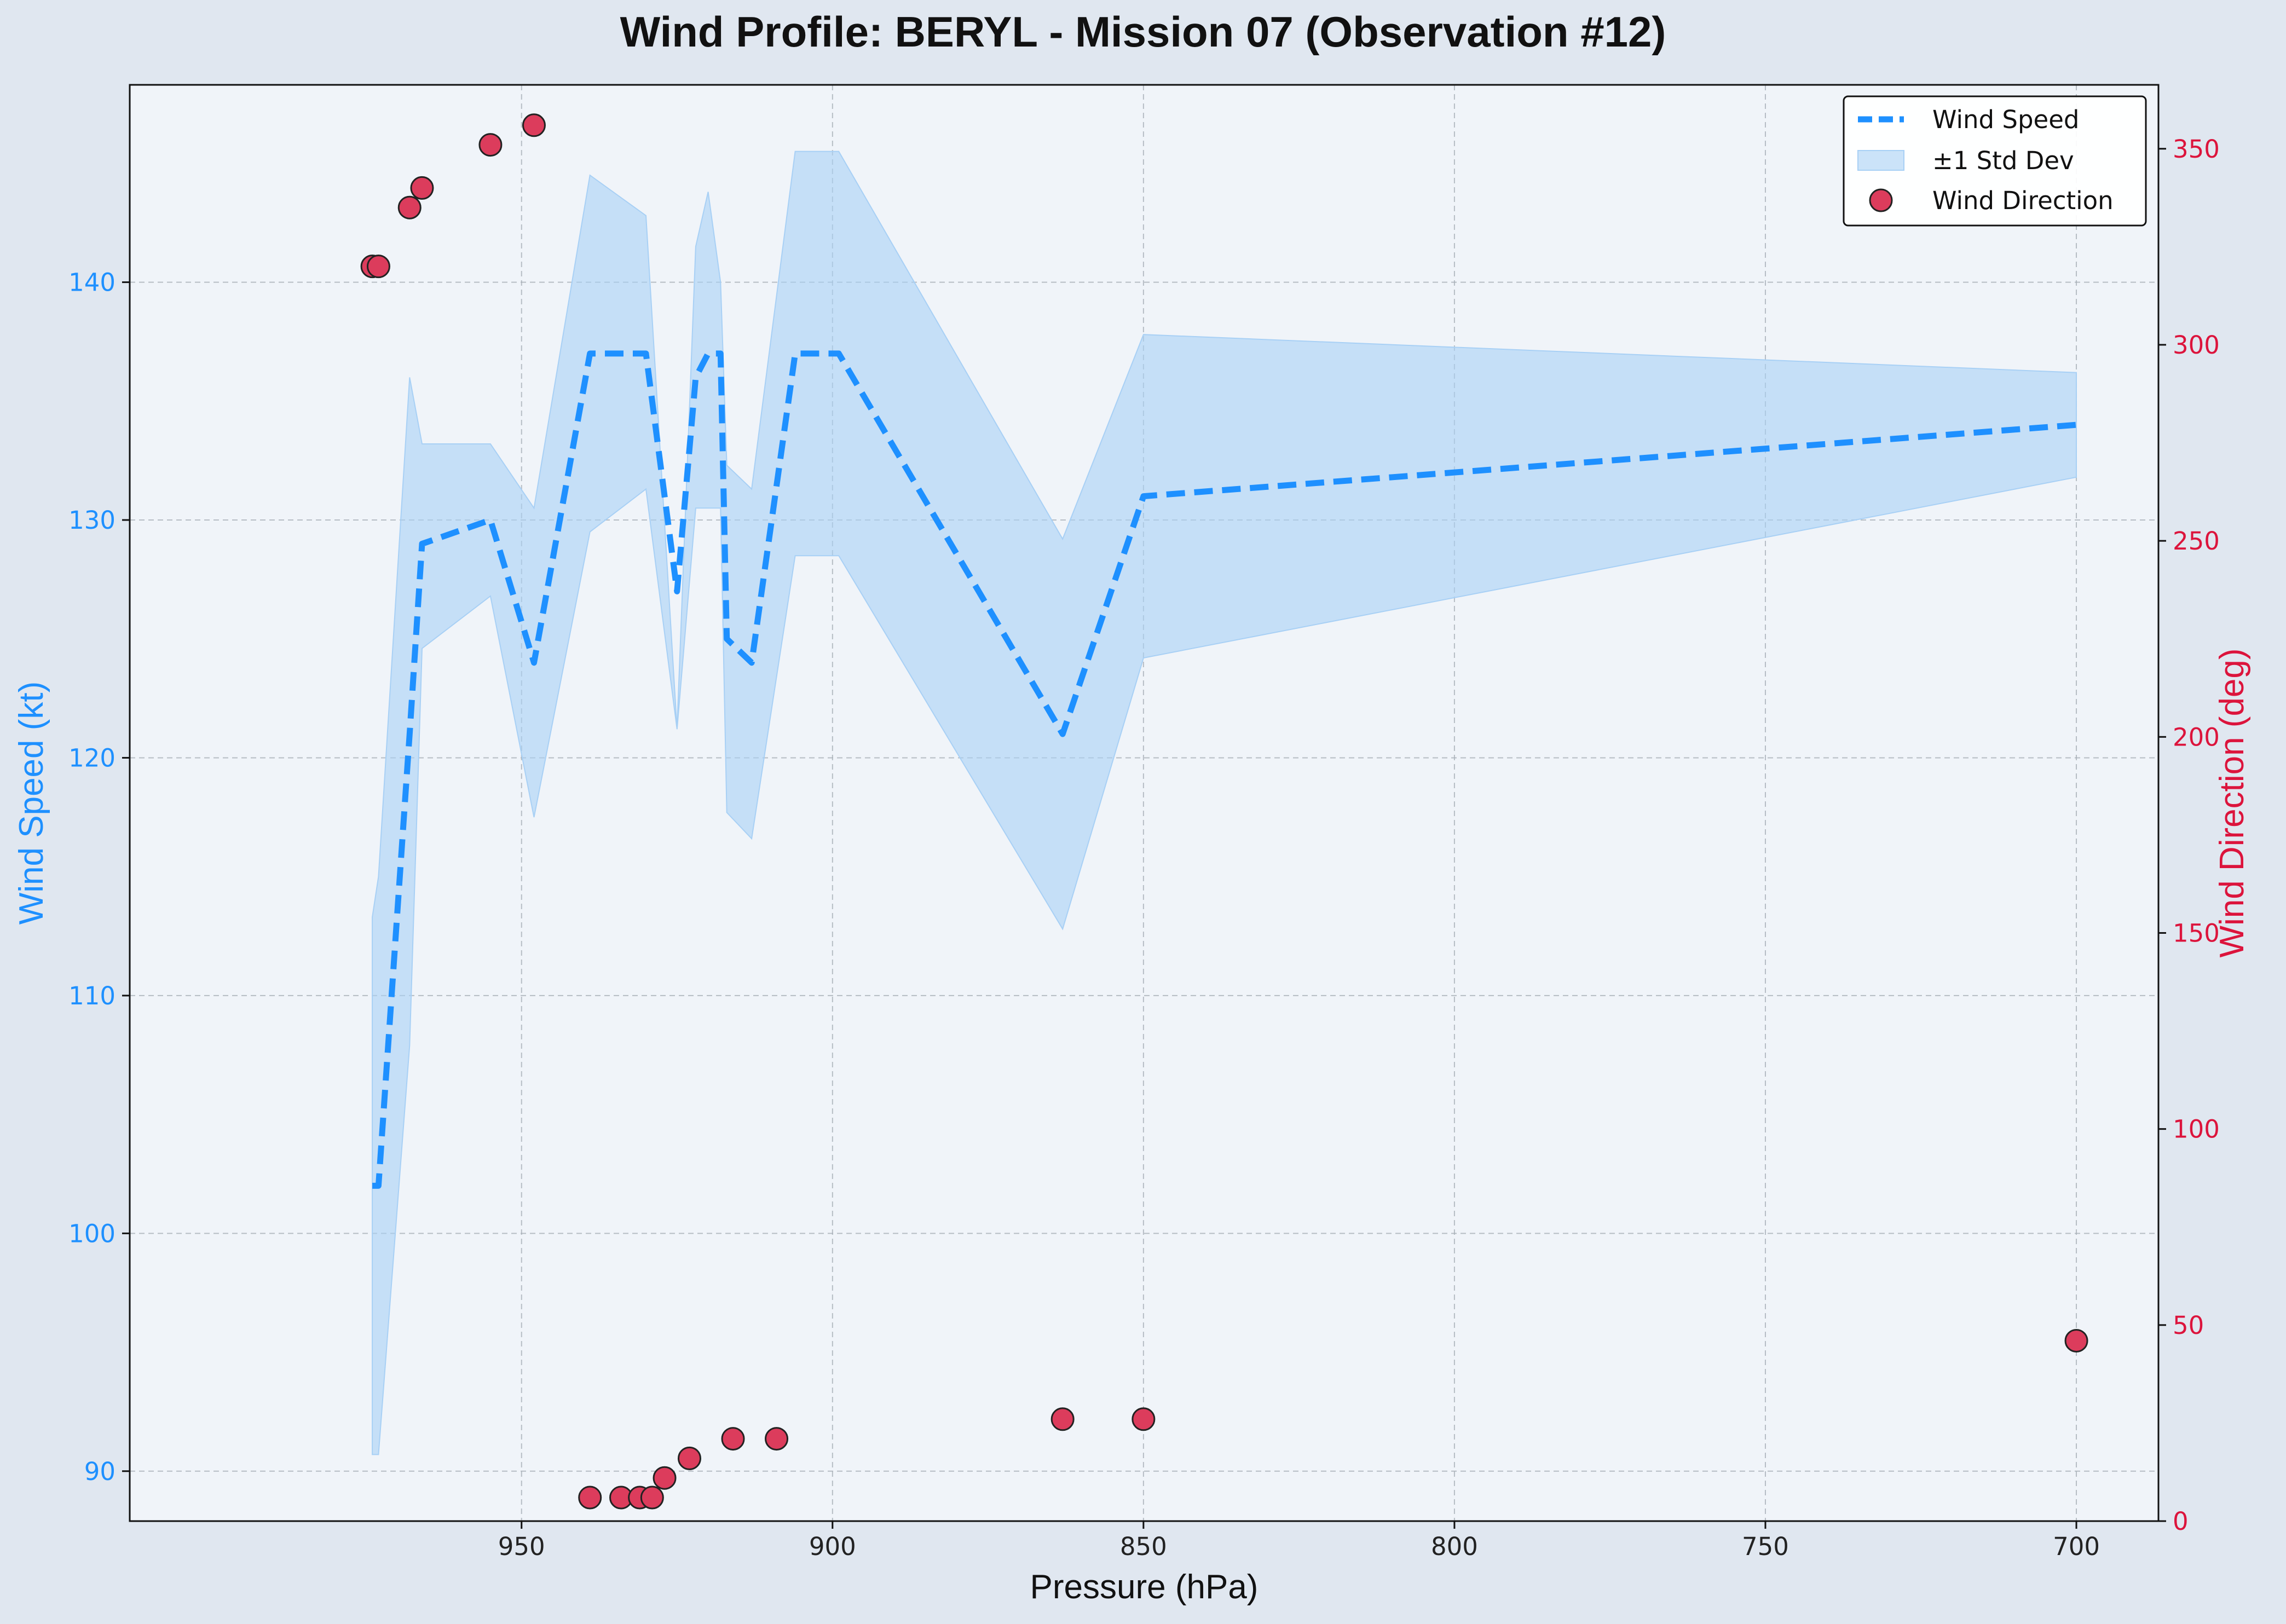 The height and width of the screenshot is (1624, 2286). What do you see at coordinates (832, 1546) in the screenshot?
I see `x-tick-label-1: 900` at bounding box center [832, 1546].